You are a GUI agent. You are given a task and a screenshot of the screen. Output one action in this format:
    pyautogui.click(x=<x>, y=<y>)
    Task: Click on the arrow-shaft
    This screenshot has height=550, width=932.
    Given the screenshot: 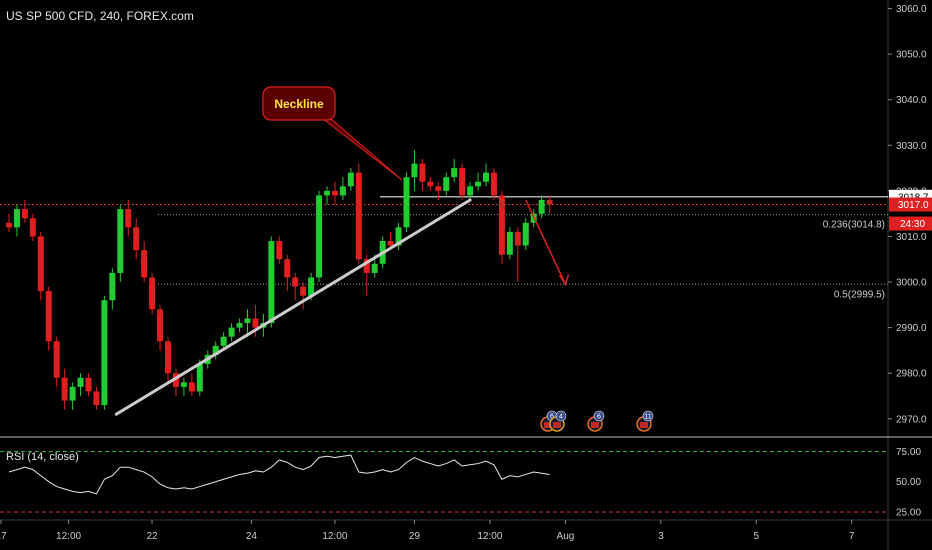 What is the action you would take?
    pyautogui.click(x=546, y=242)
    